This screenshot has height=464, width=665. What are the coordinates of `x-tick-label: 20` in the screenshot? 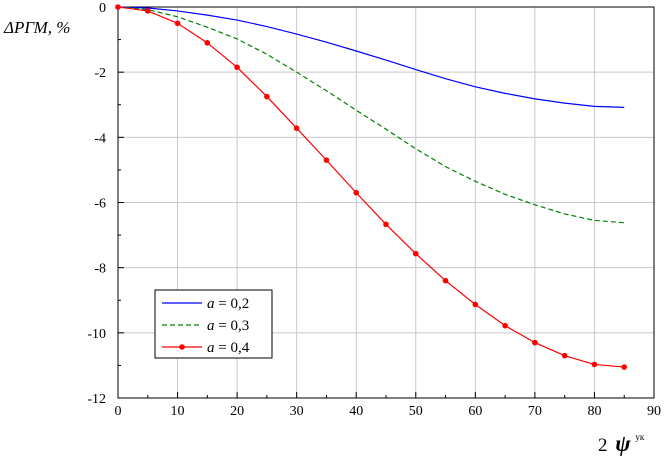 It's located at (237, 411).